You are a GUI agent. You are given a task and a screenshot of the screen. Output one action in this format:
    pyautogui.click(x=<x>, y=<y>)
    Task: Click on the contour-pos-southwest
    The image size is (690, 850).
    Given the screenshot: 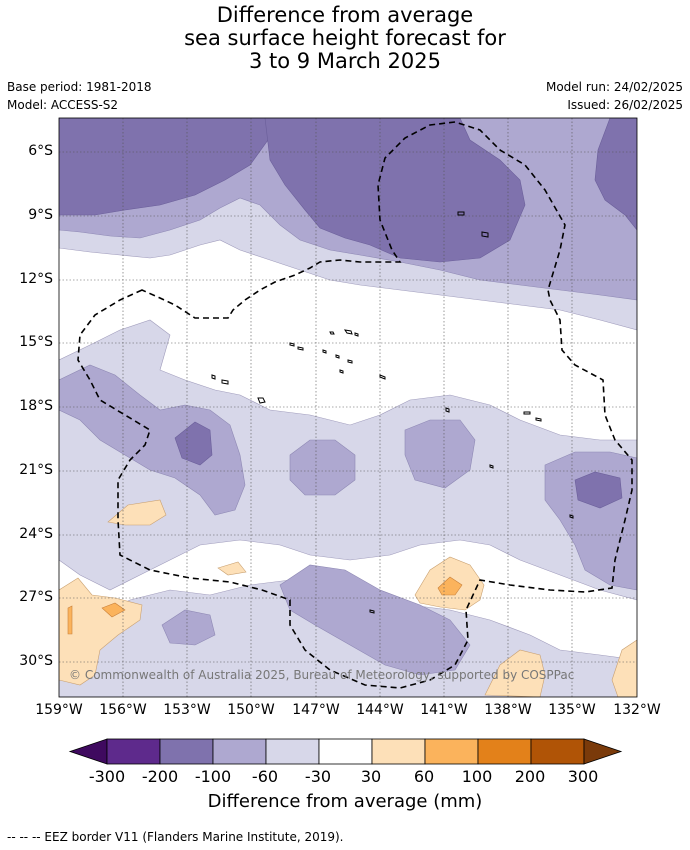 What is the action you would take?
    pyautogui.click(x=101, y=631)
    